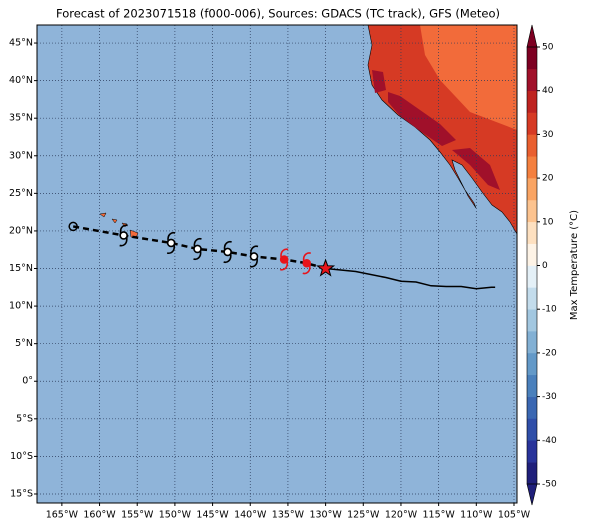 This screenshot has width=592, height=528. What do you see at coordinates (175, 515) in the screenshot?
I see `x-tick-label: 150°W` at bounding box center [175, 515].